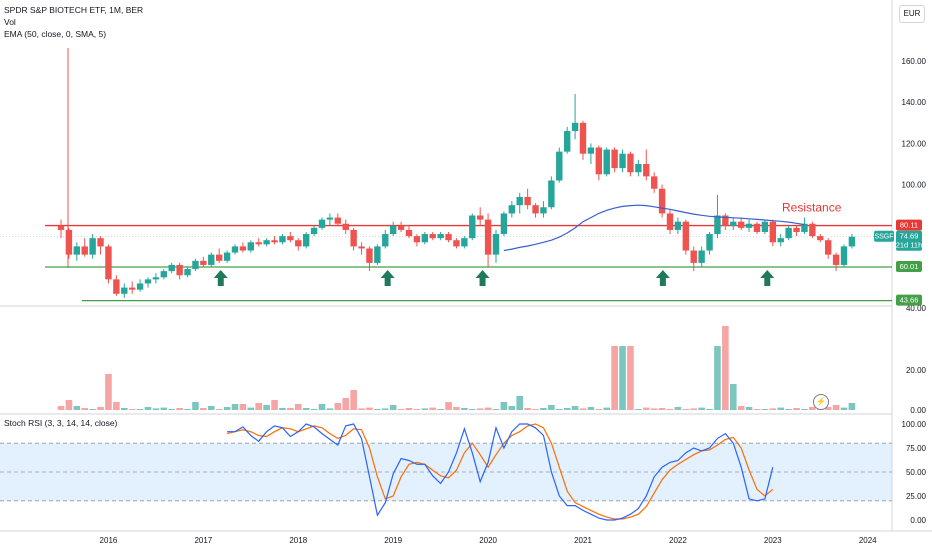 The image size is (932, 550). What do you see at coordinates (61, 423) in the screenshot?
I see `stoch-rsi-legend: Stoch RSI (3, 3, 14, 14, close)` at bounding box center [61, 423].